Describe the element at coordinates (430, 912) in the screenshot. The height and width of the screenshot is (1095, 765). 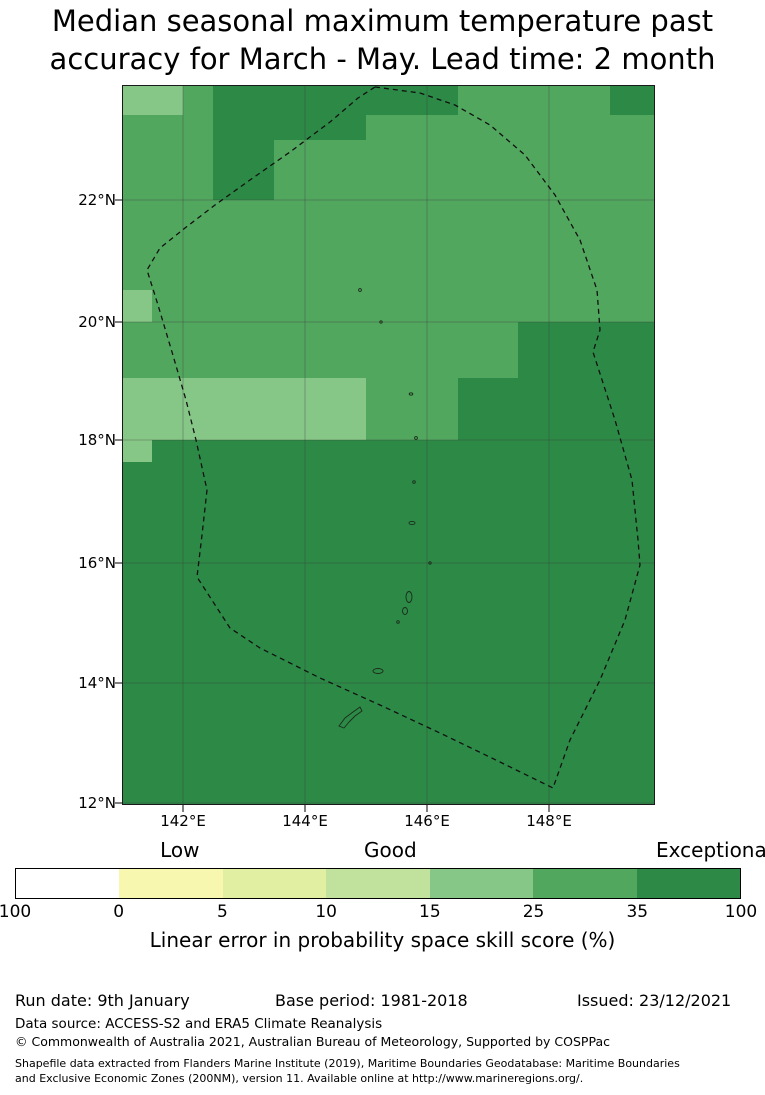
I see `colorbar-tick: 15` at that location.